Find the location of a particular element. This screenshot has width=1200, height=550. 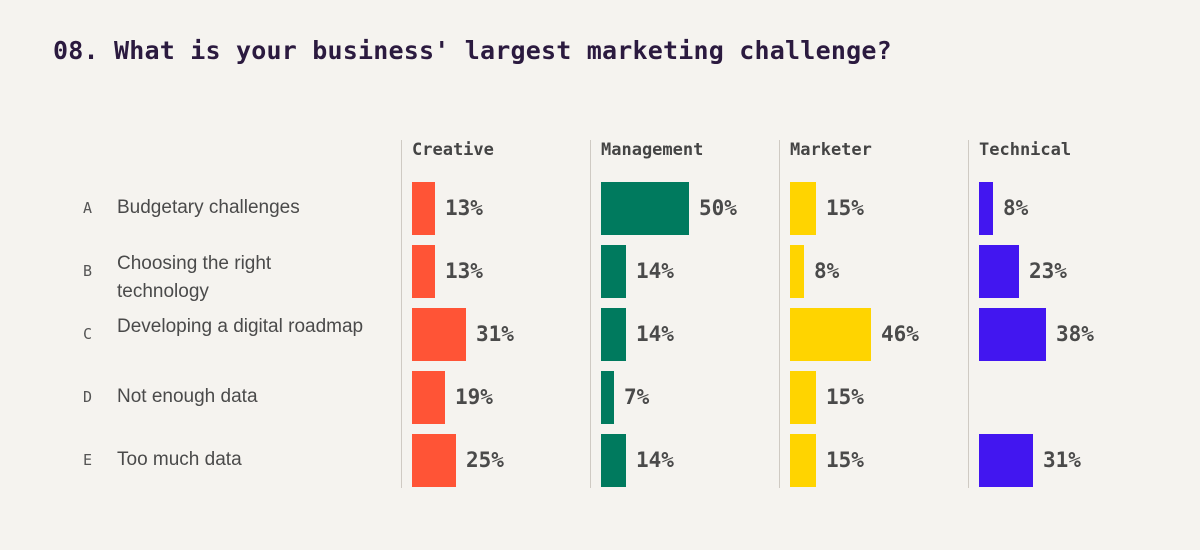

row-label-d: Not enough data is located at coordinates (187, 396).